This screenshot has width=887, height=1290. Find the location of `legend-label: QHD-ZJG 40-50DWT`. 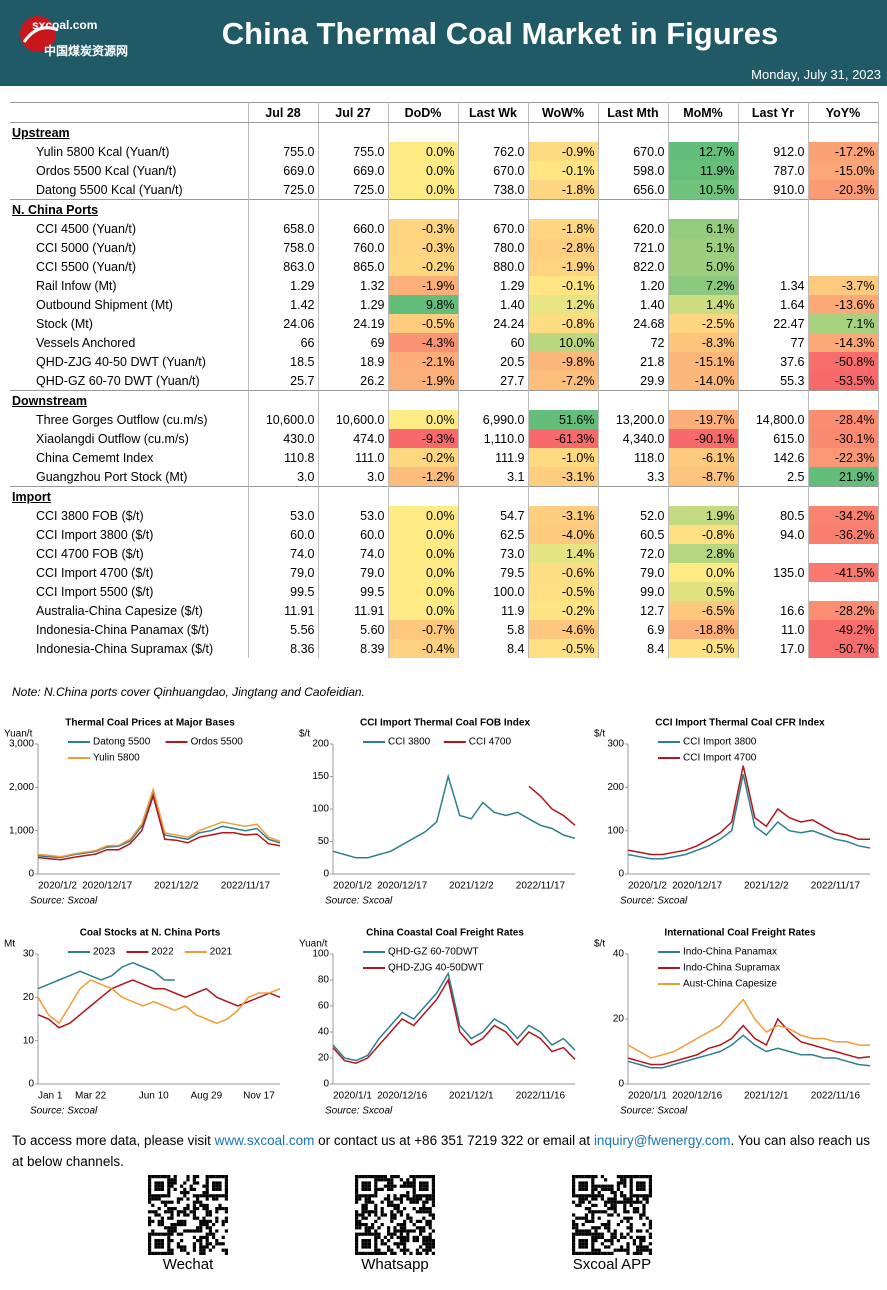

legend-label: QHD-ZJG 40-50DWT is located at coordinates (436, 968).